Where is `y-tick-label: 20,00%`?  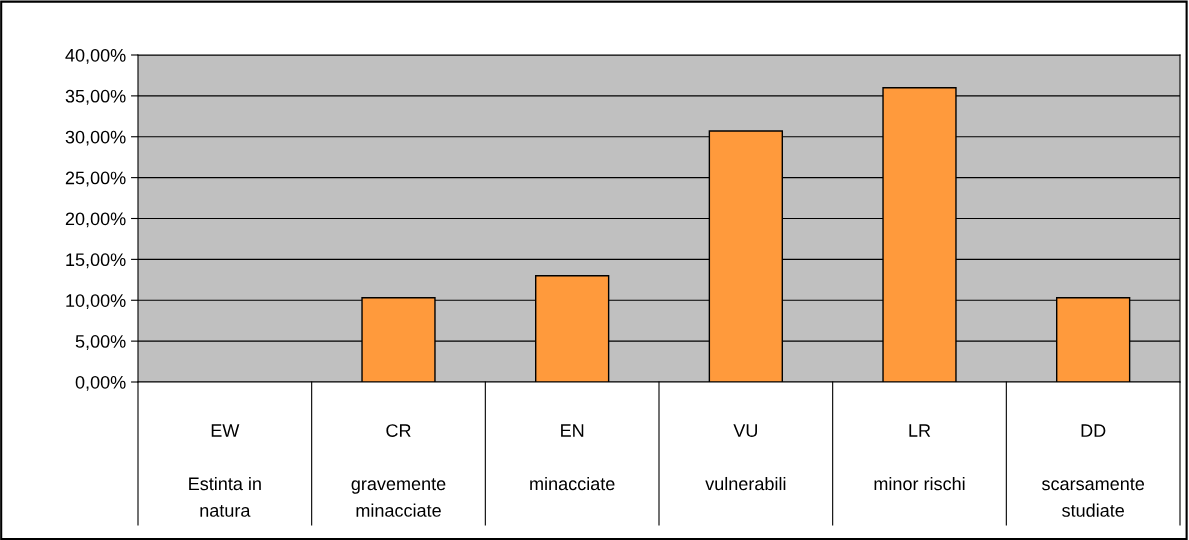 y-tick-label: 20,00% is located at coordinates (95, 220).